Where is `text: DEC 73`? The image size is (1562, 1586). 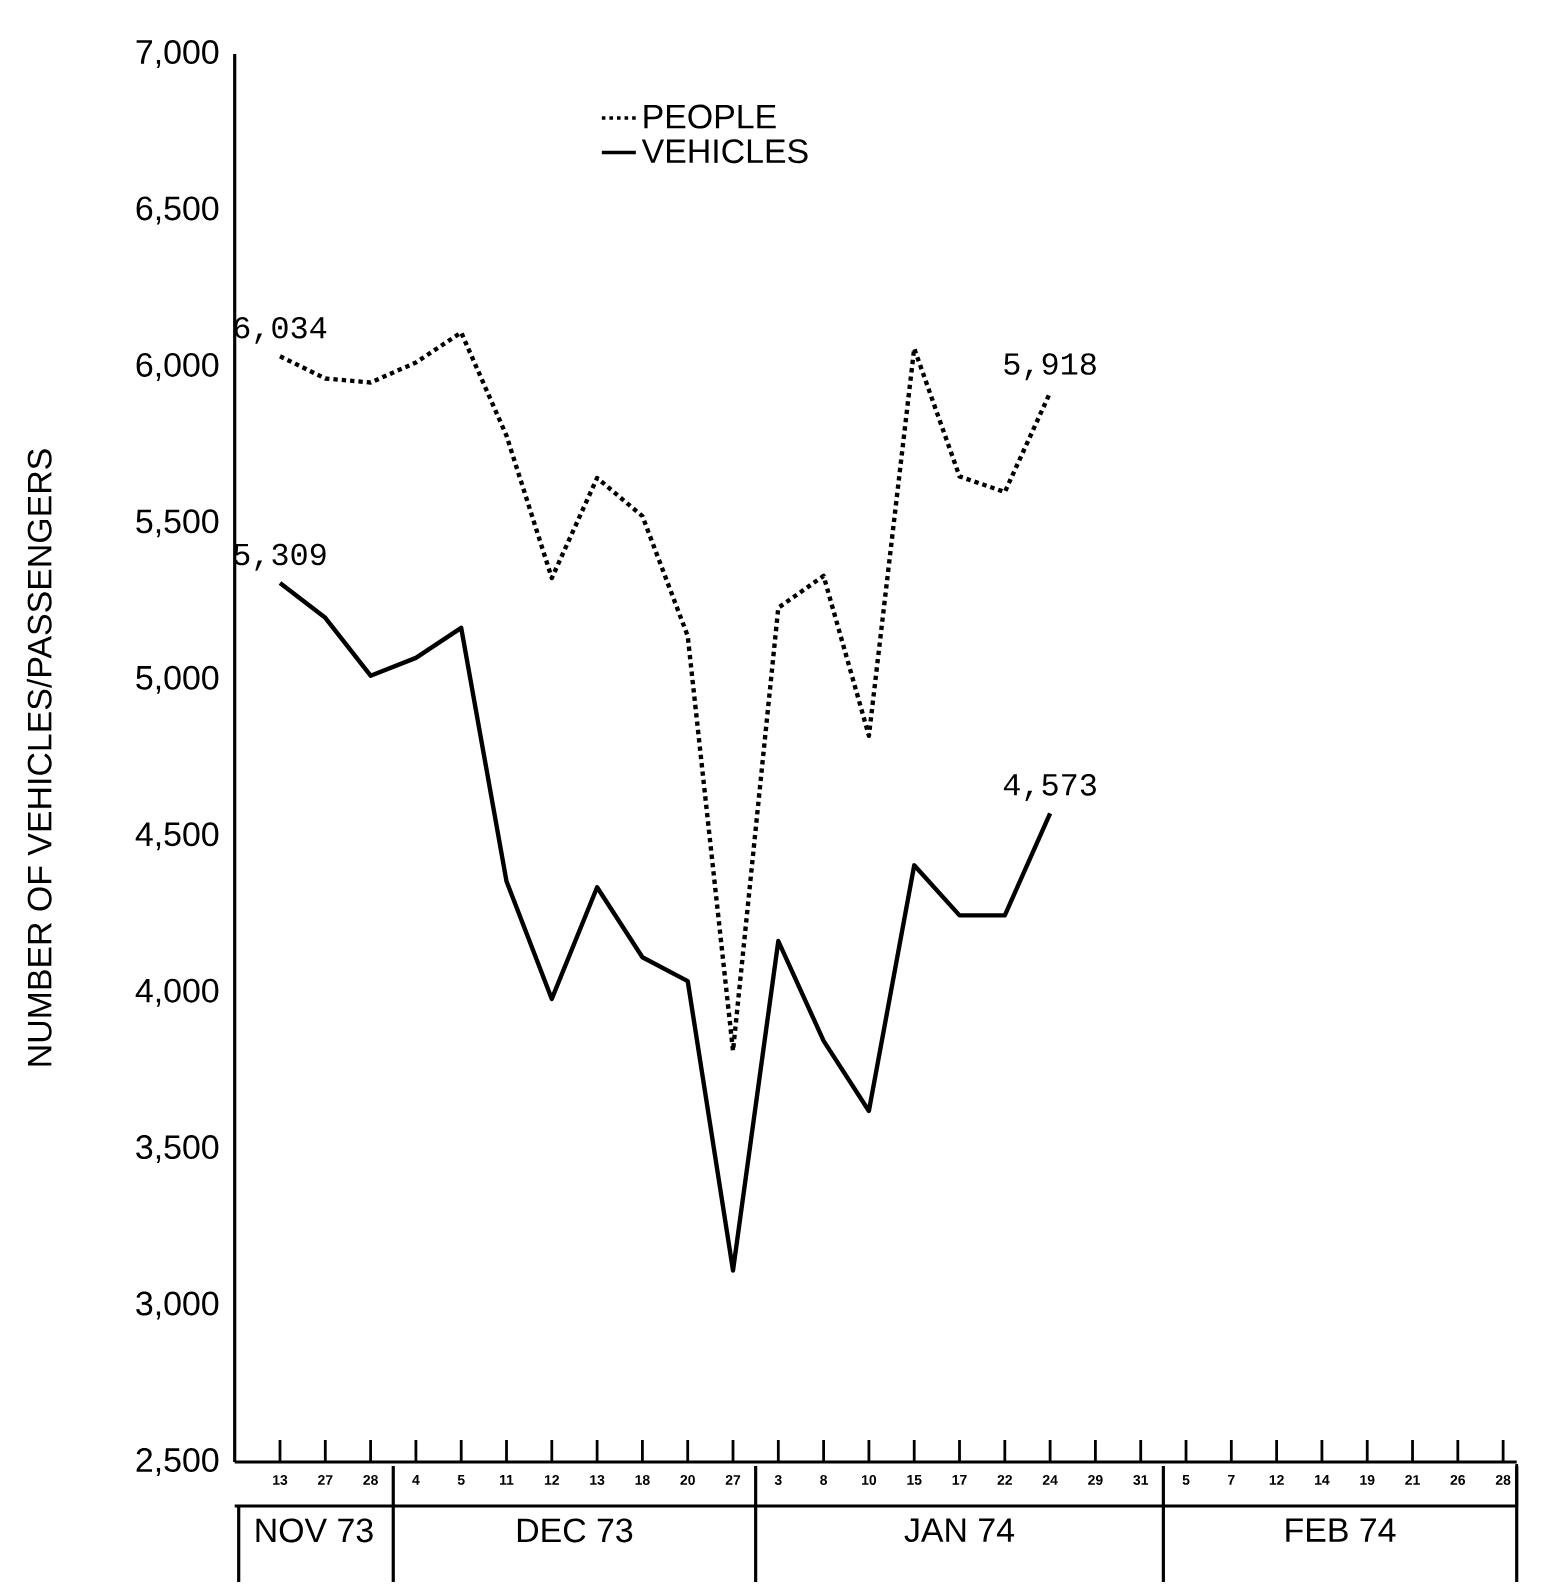 text: DEC 73 is located at coordinates (575, 1530).